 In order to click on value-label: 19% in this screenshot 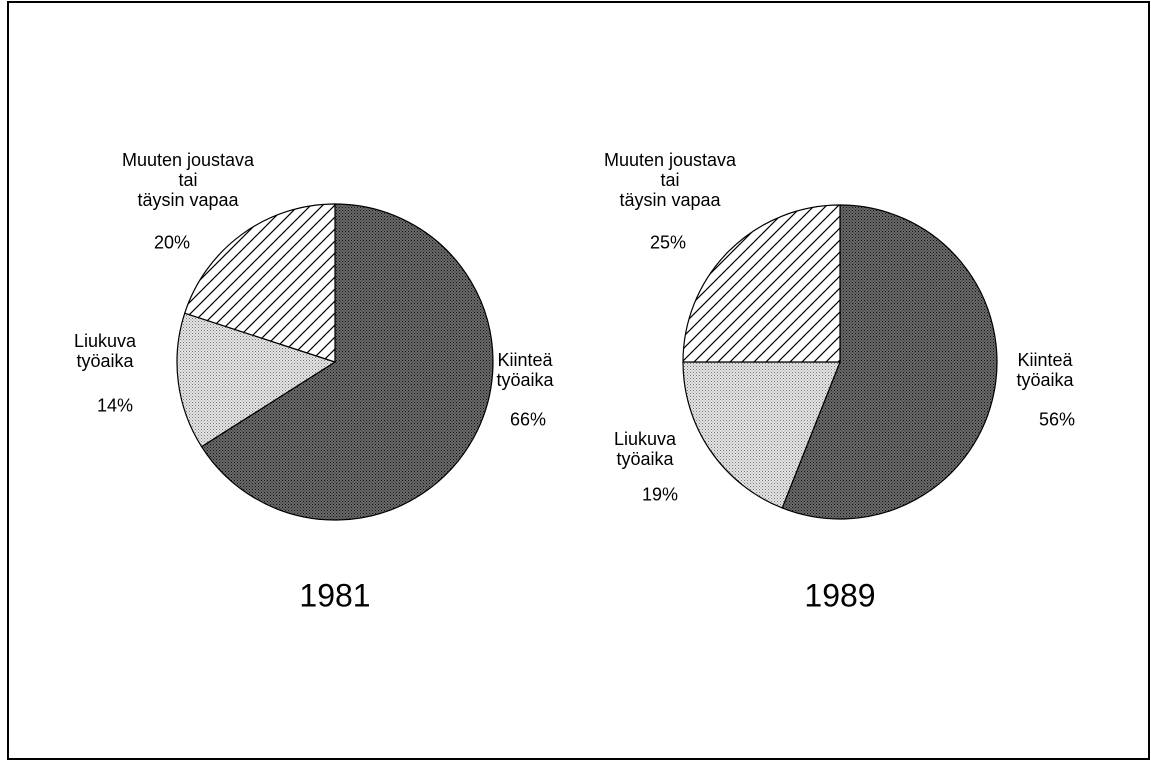, I will do `click(660, 494)`.